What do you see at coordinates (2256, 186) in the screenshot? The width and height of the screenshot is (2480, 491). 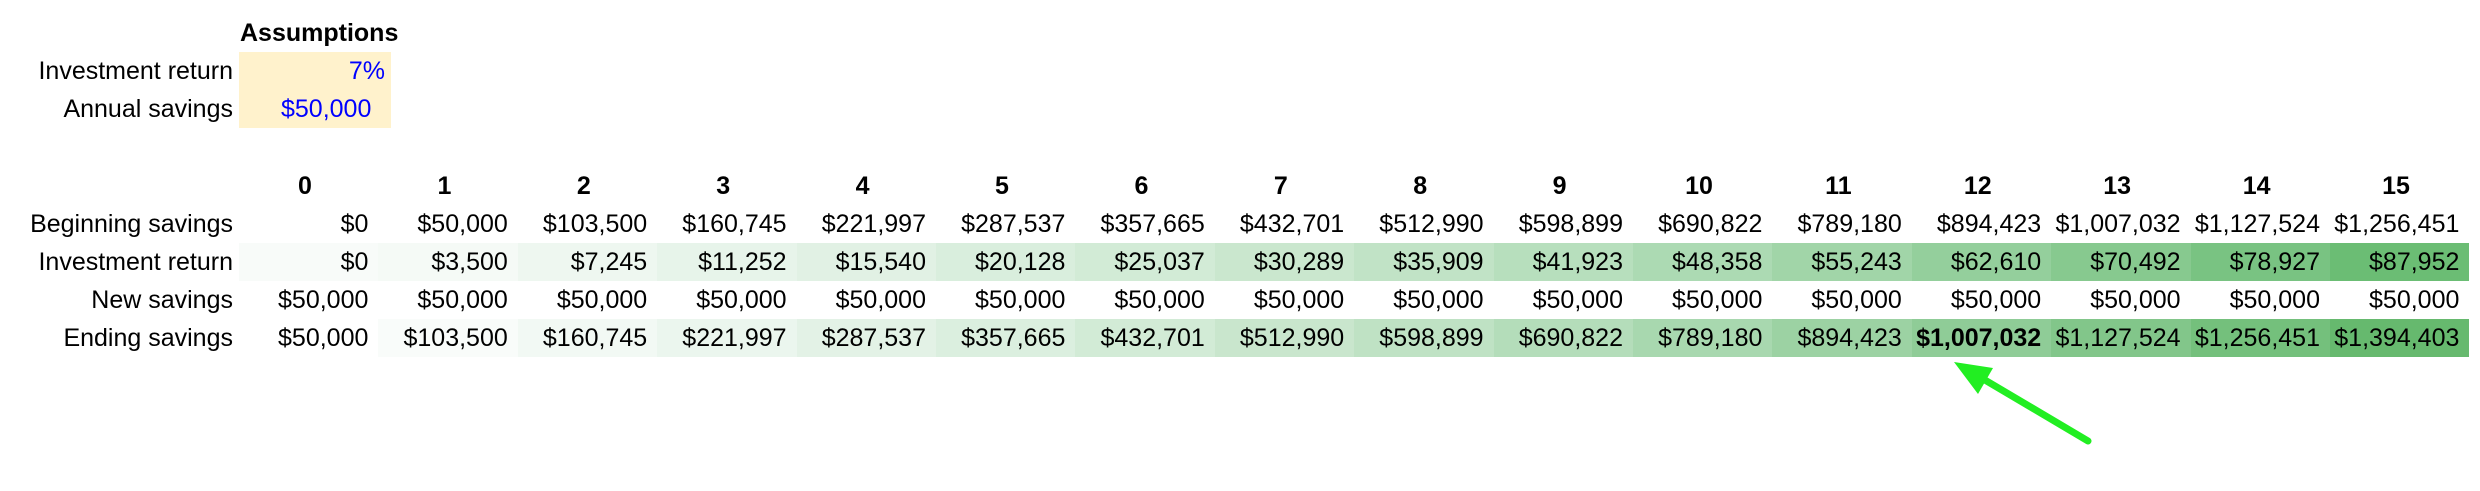 I see `year-header: 14` at bounding box center [2256, 186].